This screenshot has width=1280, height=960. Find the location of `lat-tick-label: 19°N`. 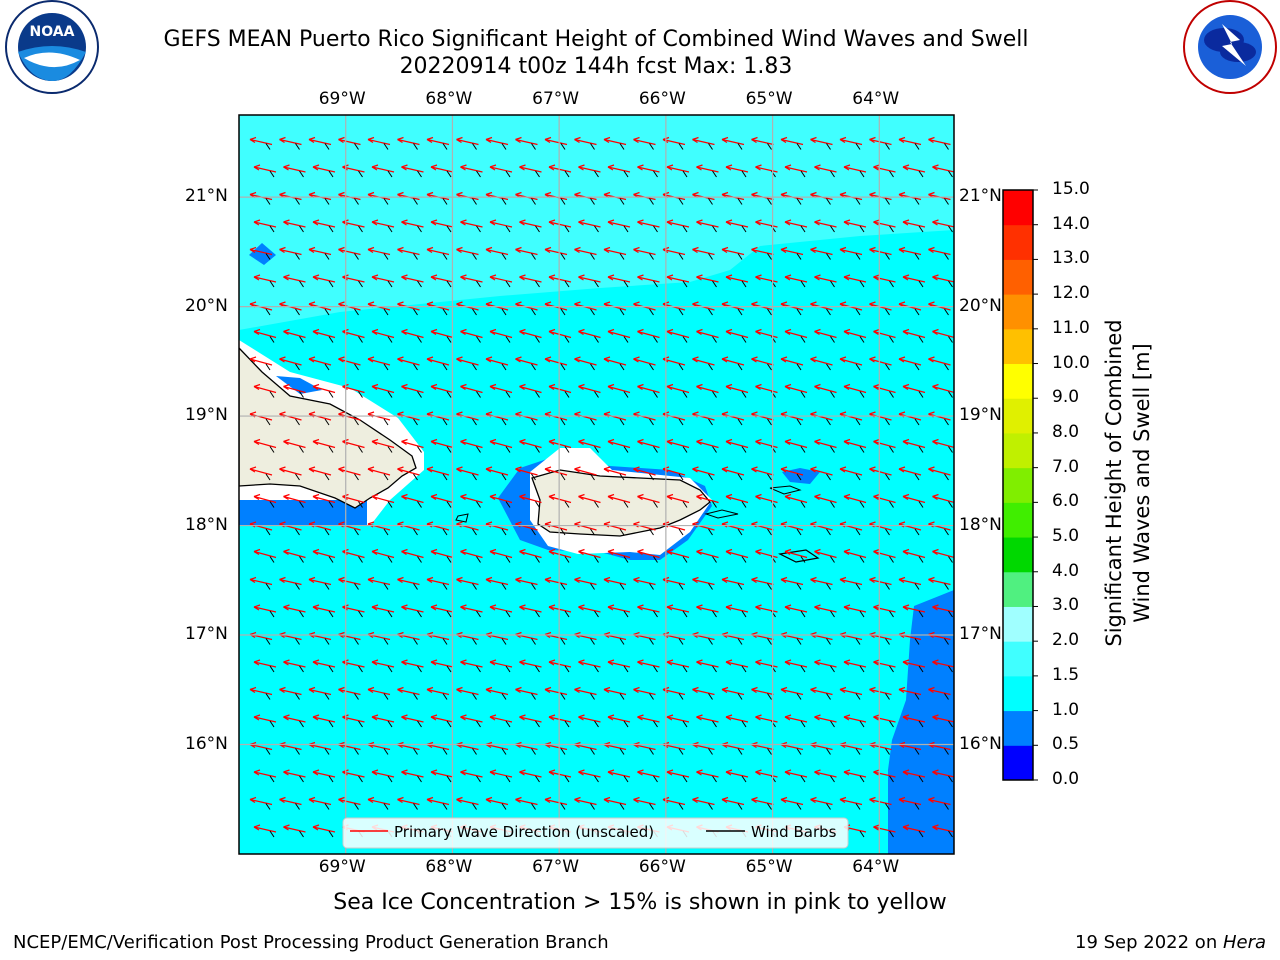

lat-tick-label: 19°N is located at coordinates (206, 415).